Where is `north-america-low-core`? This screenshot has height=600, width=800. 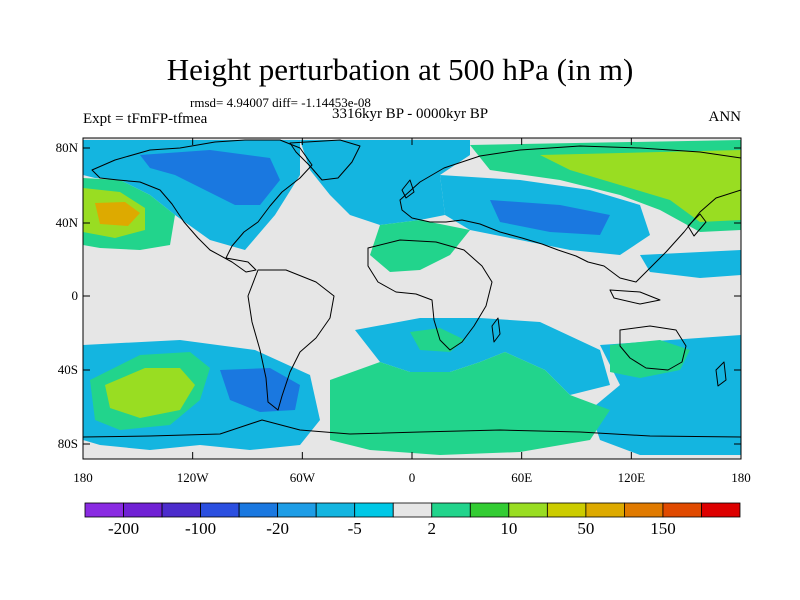
north-america-low-core is located at coordinates (210, 177).